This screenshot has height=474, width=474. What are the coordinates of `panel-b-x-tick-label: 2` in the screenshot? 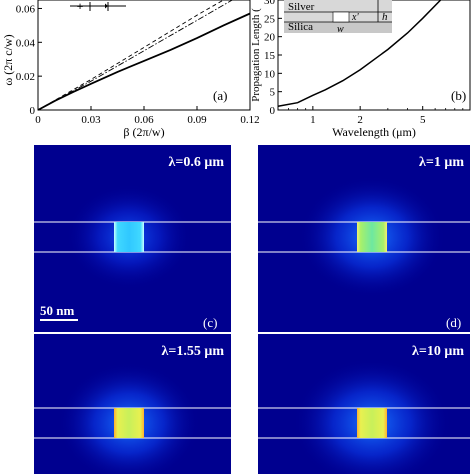 It's located at (360, 120).